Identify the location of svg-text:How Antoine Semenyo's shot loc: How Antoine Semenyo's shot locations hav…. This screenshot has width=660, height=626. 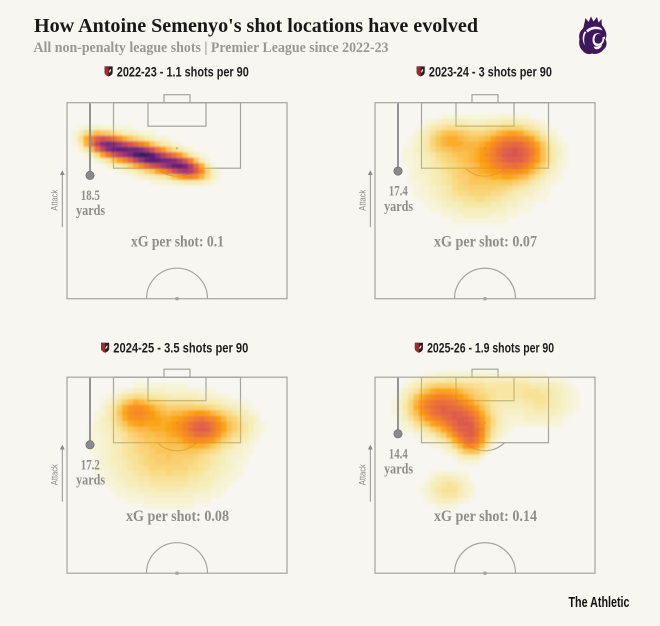
(256, 26).